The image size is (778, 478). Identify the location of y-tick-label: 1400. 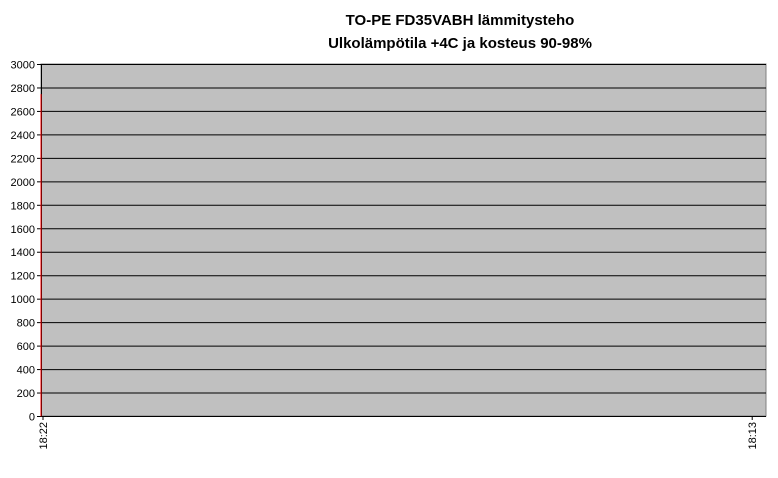
(23, 253).